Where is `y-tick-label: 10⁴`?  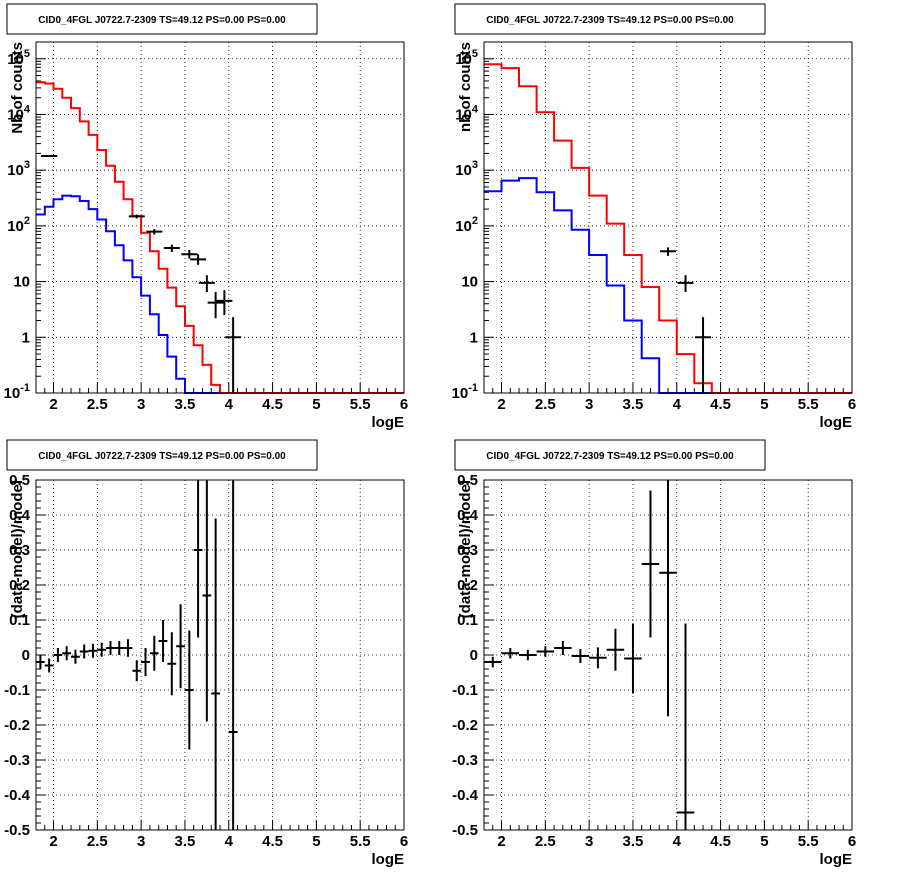 y-tick-label: 10⁴ is located at coordinates (19, 113).